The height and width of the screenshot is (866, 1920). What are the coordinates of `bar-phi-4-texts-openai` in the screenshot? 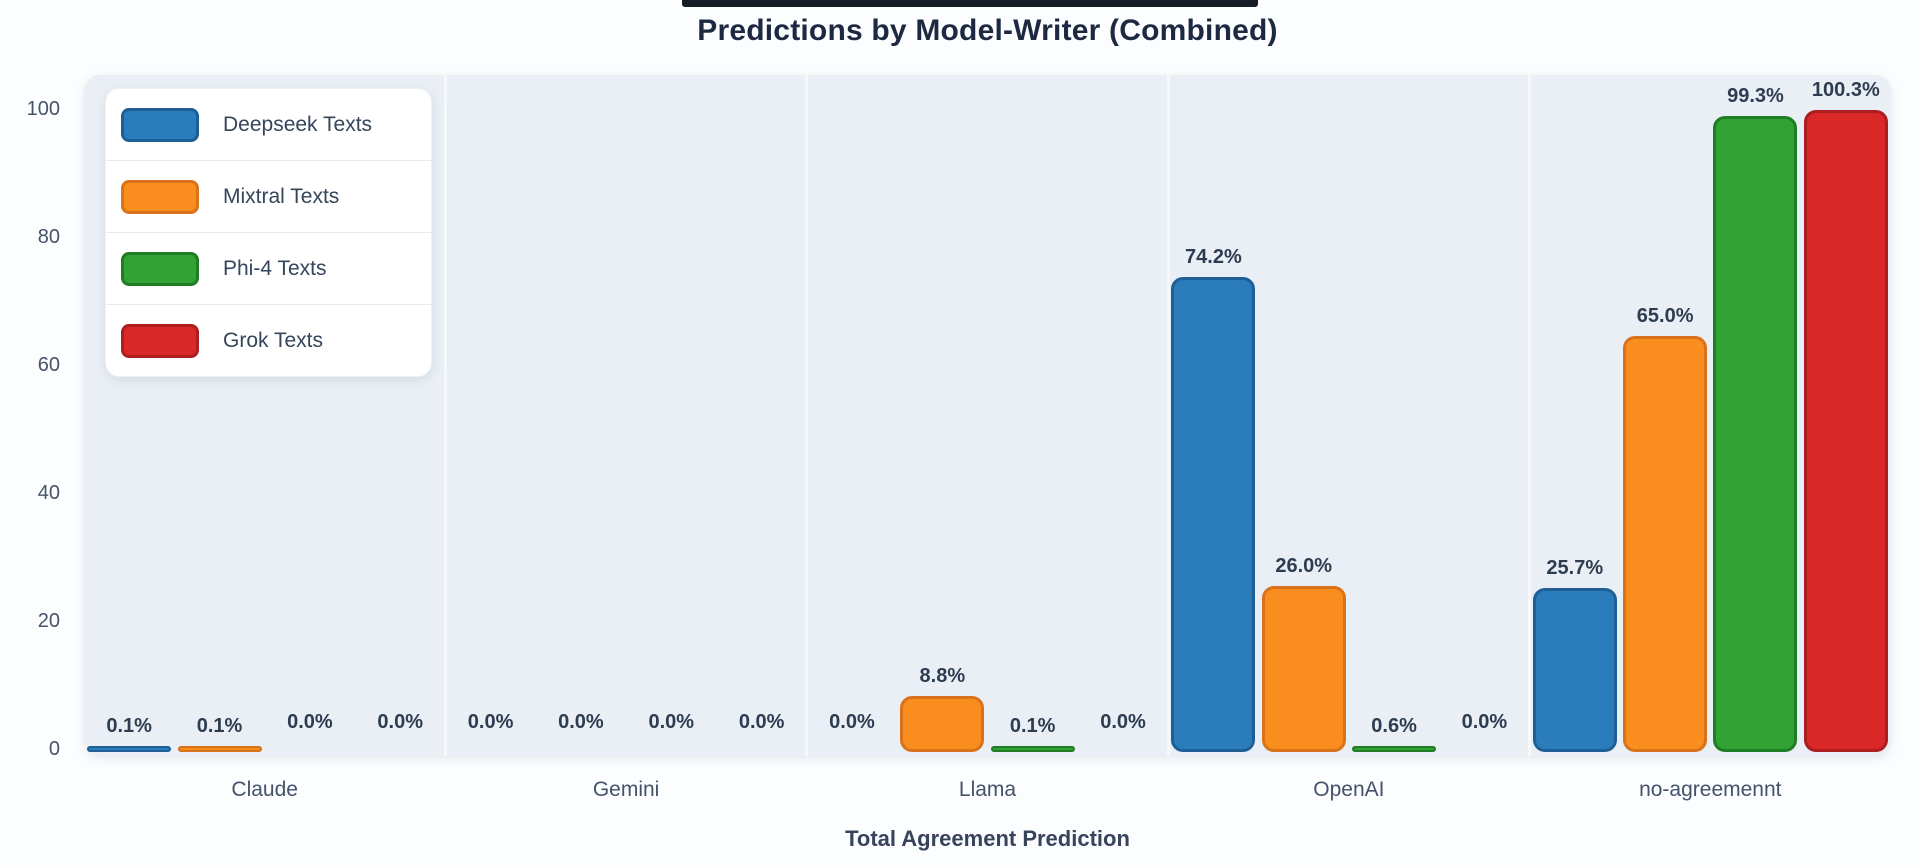 It's located at (1394, 749).